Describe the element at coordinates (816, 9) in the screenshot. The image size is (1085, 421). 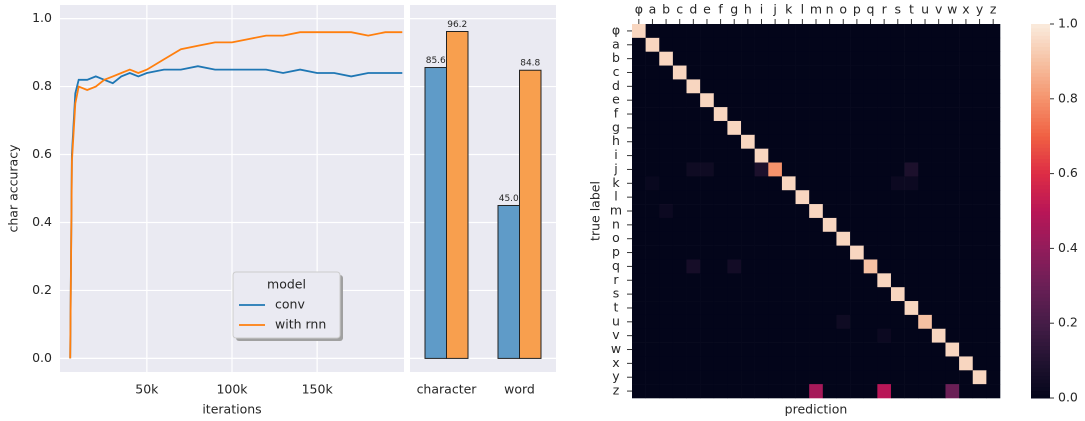
I see `x-tick-label: m` at that location.